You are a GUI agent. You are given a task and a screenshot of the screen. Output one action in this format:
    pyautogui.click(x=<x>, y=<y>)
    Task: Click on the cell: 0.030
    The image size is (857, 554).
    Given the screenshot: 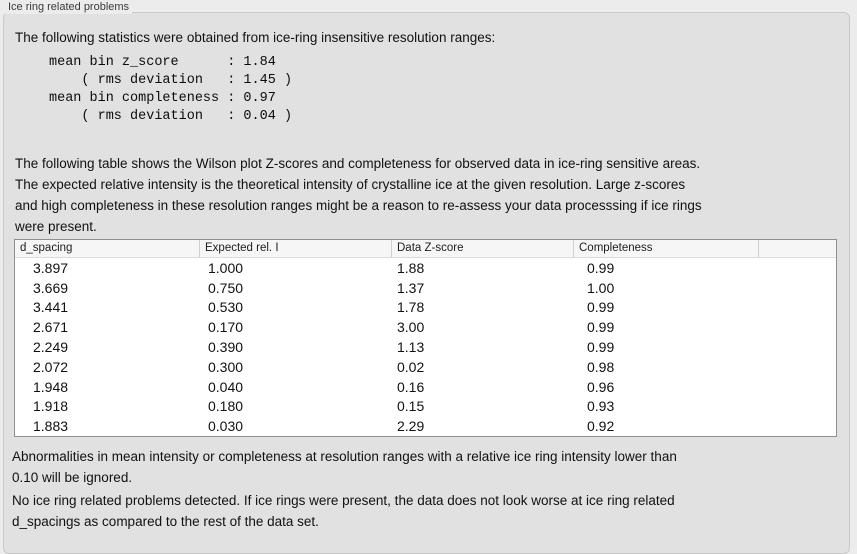 What is the action you would take?
    pyautogui.click(x=226, y=426)
    